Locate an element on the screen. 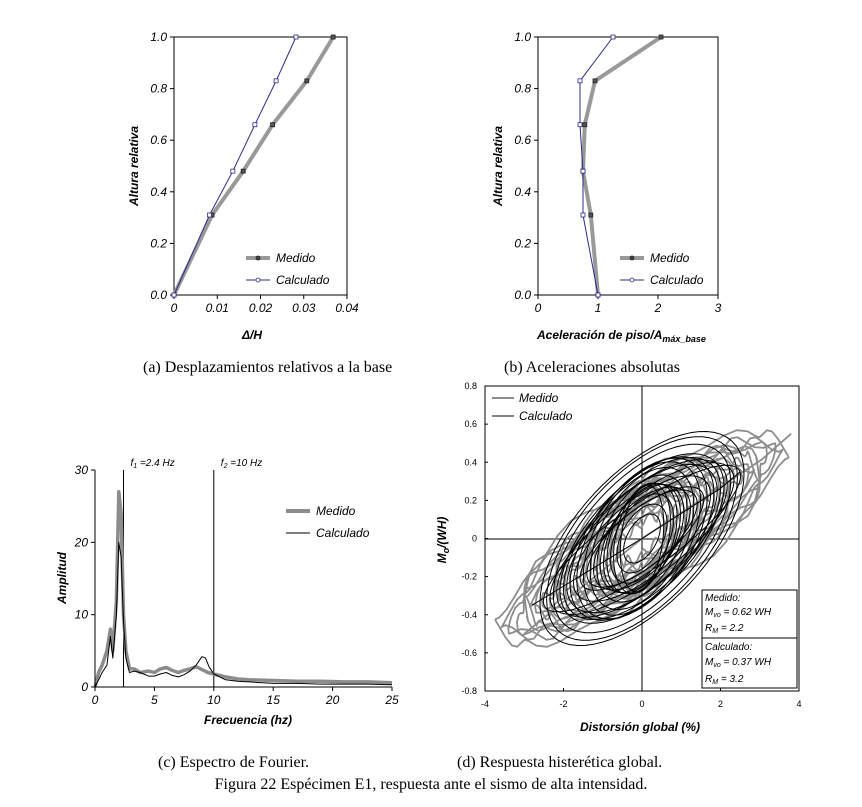  panel-b-x-axis-label-sub: máx_base is located at coordinates (684, 339).